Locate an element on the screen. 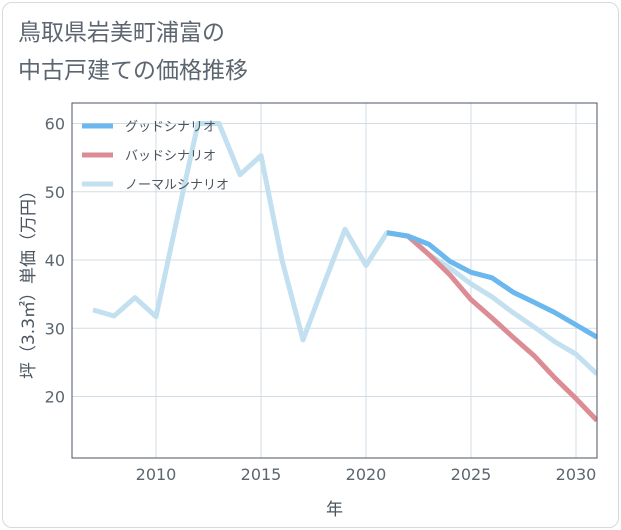  x-axis-ticks: 2010 2015 2020 2025 2030 is located at coordinates (366, 474).